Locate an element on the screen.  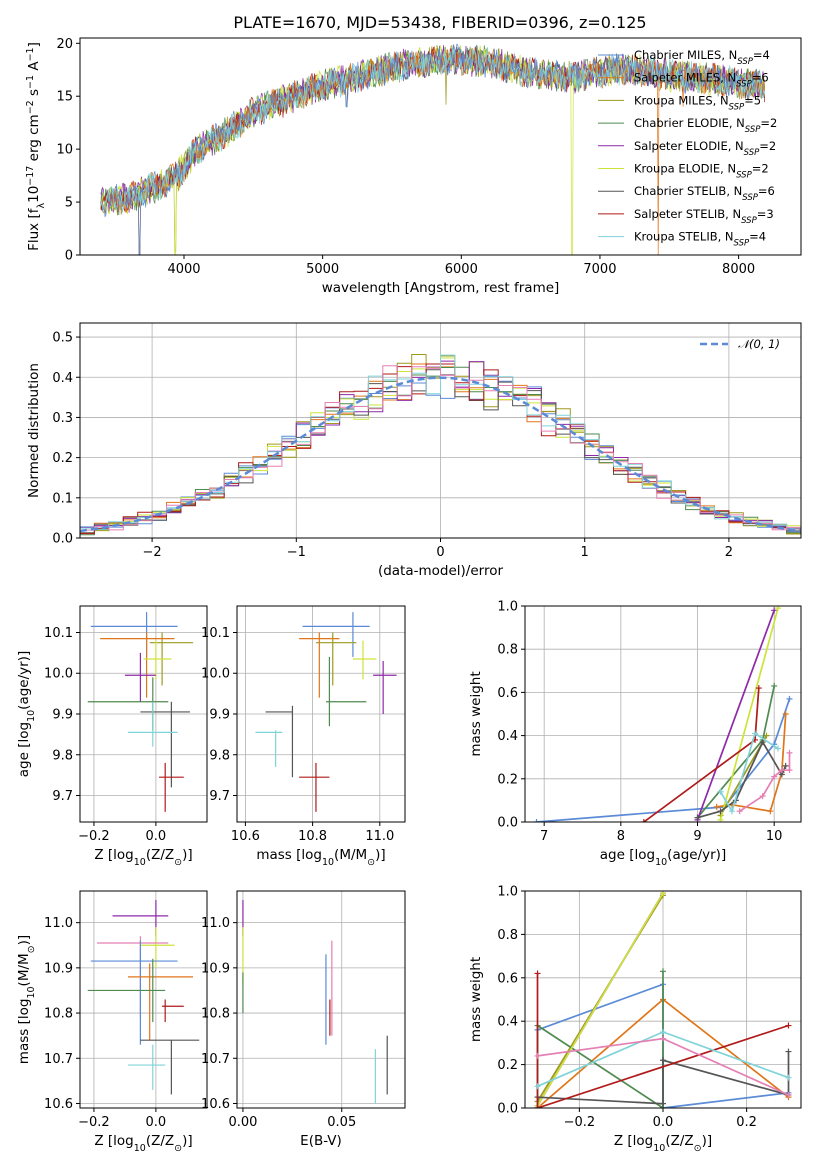
axis-label-part: (Z/Z is located at coordinates (679, 1141).